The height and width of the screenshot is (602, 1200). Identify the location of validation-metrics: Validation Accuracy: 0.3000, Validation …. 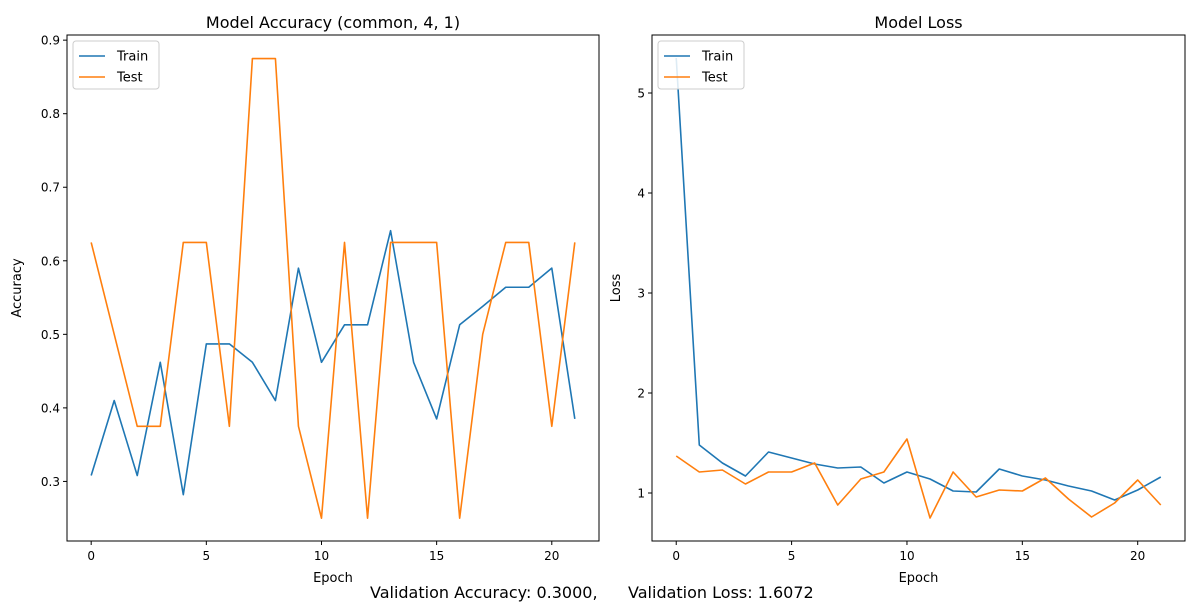
(592, 592).